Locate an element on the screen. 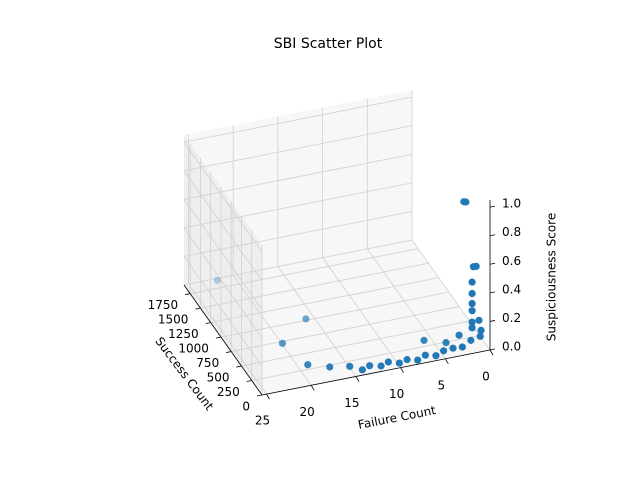  z-tick-label: 0.8 is located at coordinates (511, 232).